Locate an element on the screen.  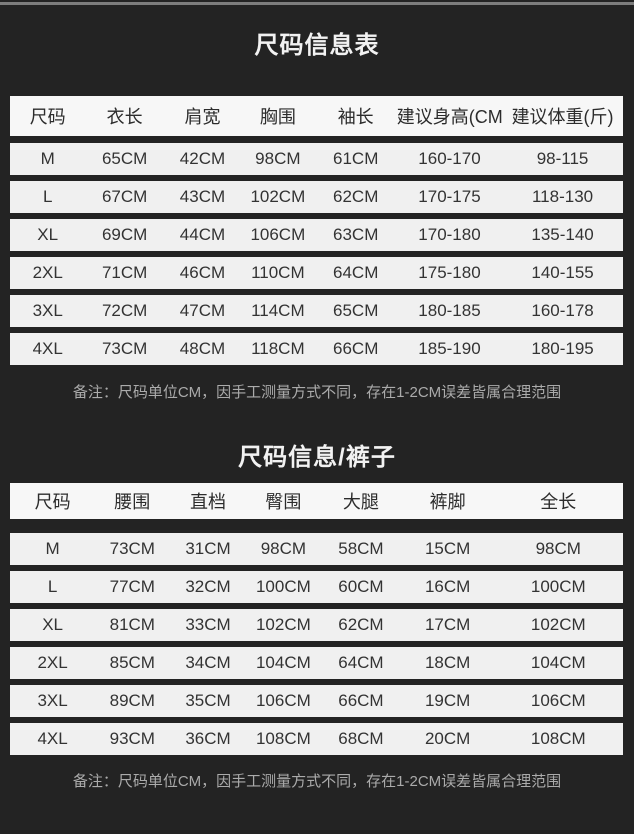
table-cell: 65CM is located at coordinates (124, 158).